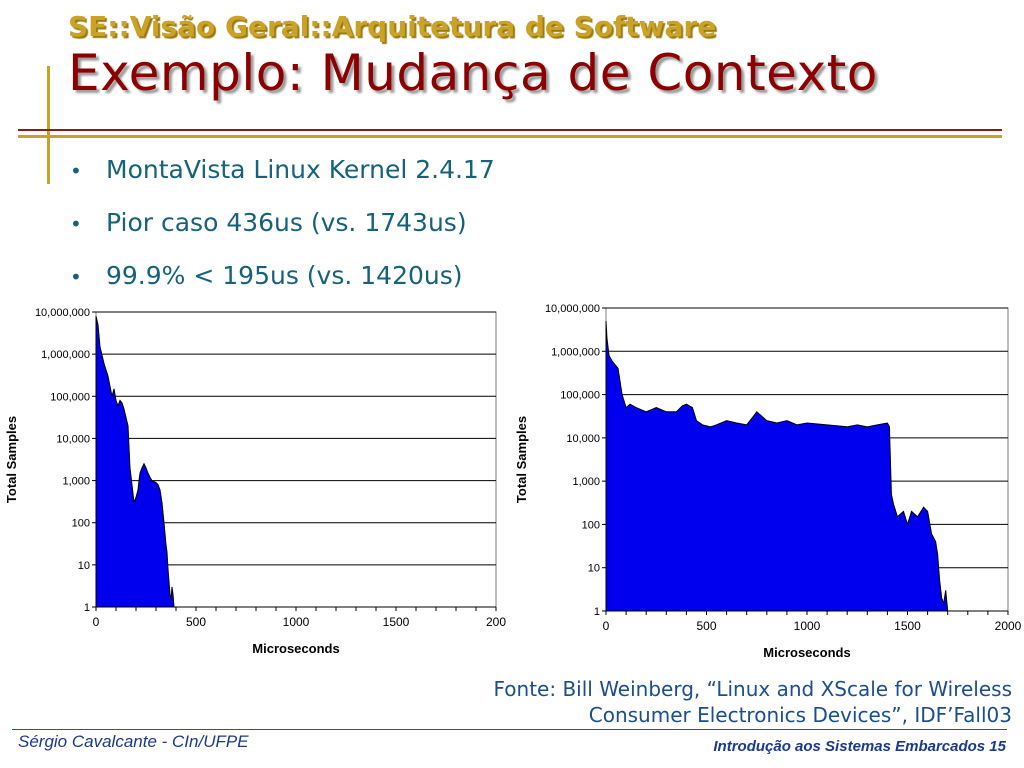 The width and height of the screenshot is (1024, 768). I want to click on bullet-item: • MontaVista Linux Kernel 2.4.17, so click(282, 176).